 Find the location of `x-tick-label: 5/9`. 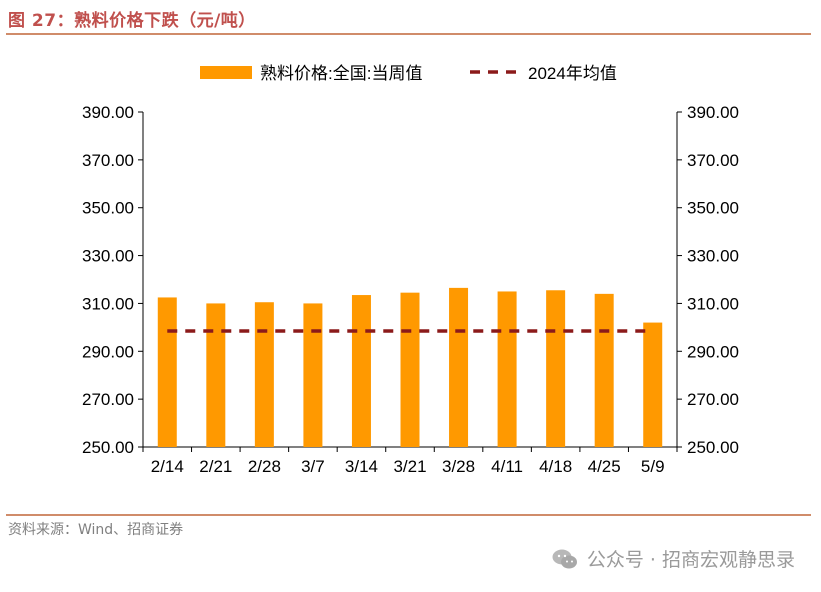

x-tick-label: 5/9 is located at coordinates (653, 466).